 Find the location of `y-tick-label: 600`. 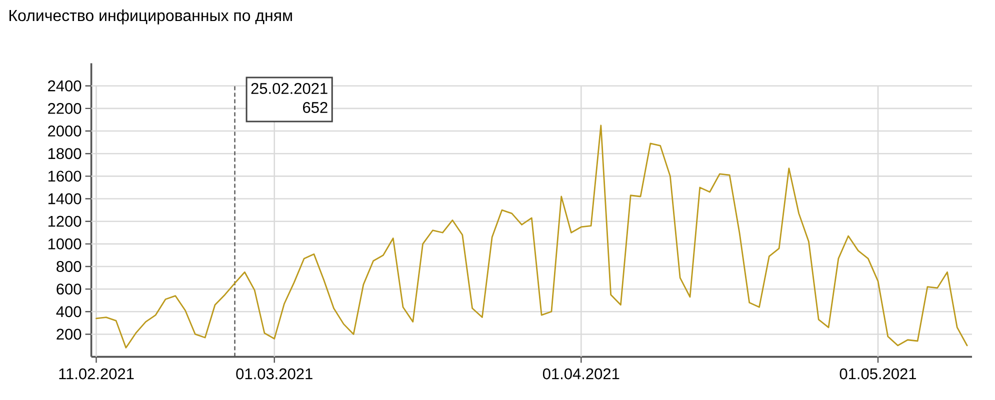

y-tick-label: 600 is located at coordinates (69, 289).